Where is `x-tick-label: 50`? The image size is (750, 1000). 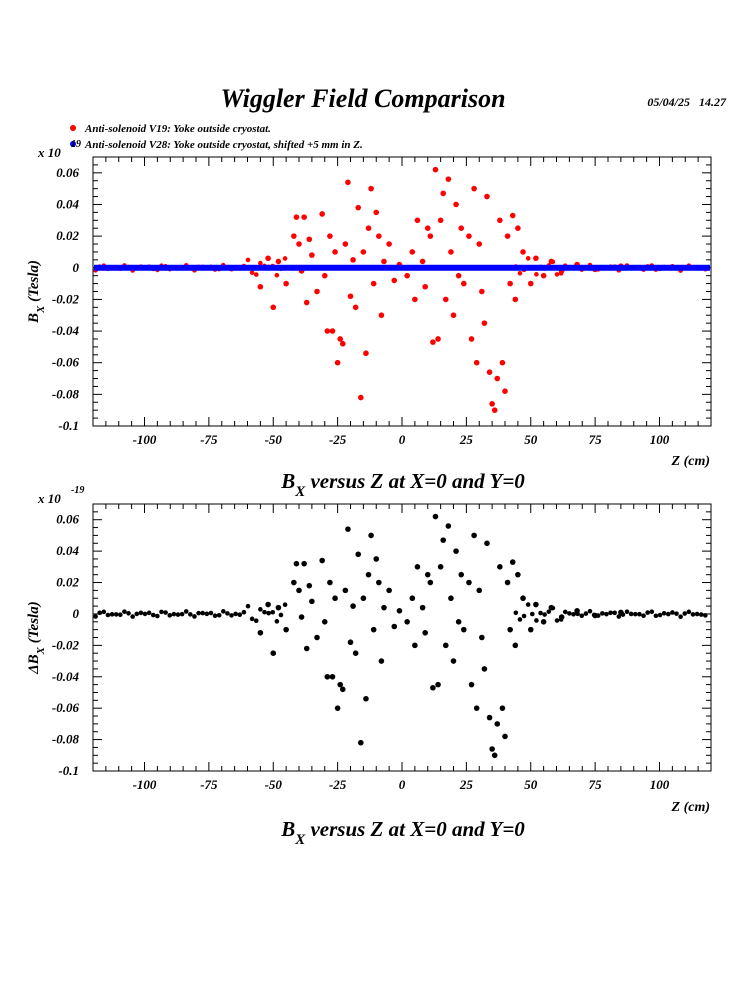
x-tick-label: 50 is located at coordinates (531, 784).